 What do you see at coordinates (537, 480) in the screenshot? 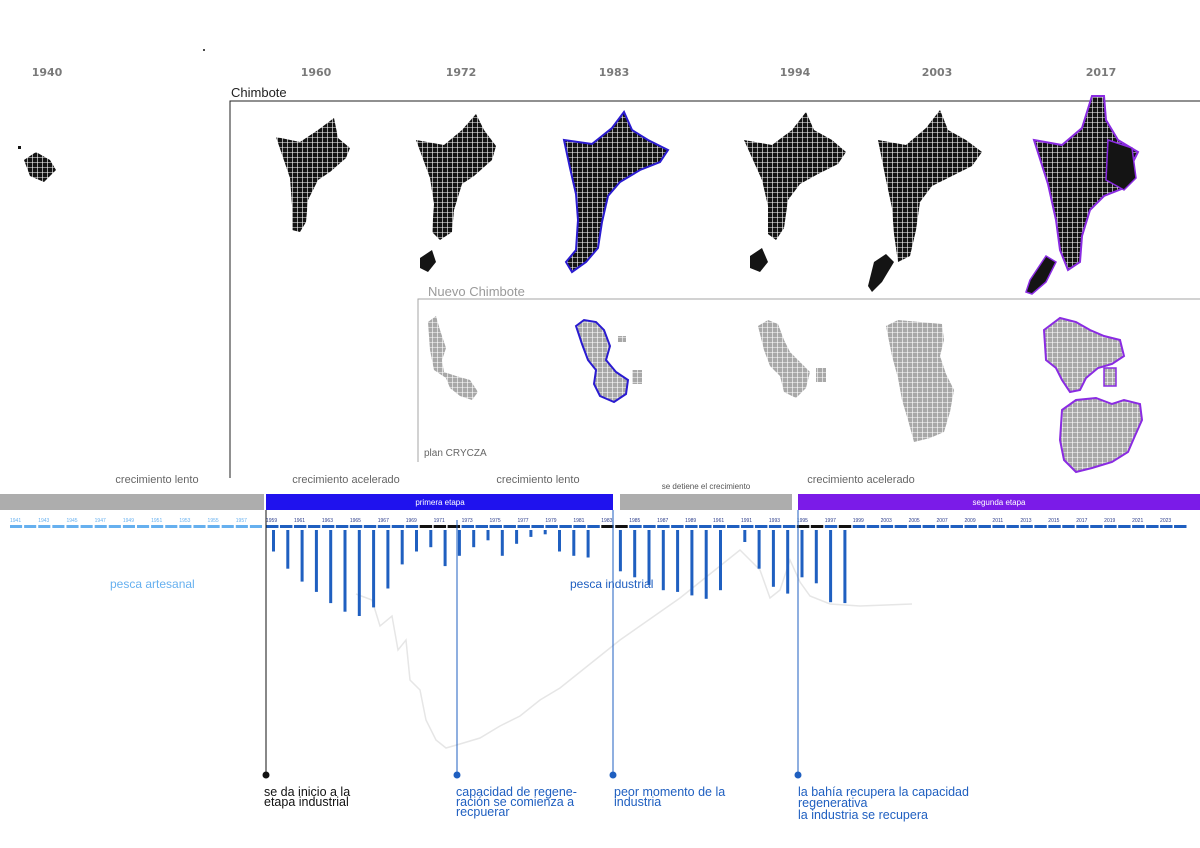
I see `phase-label-3: crecimiento lento` at bounding box center [537, 480].